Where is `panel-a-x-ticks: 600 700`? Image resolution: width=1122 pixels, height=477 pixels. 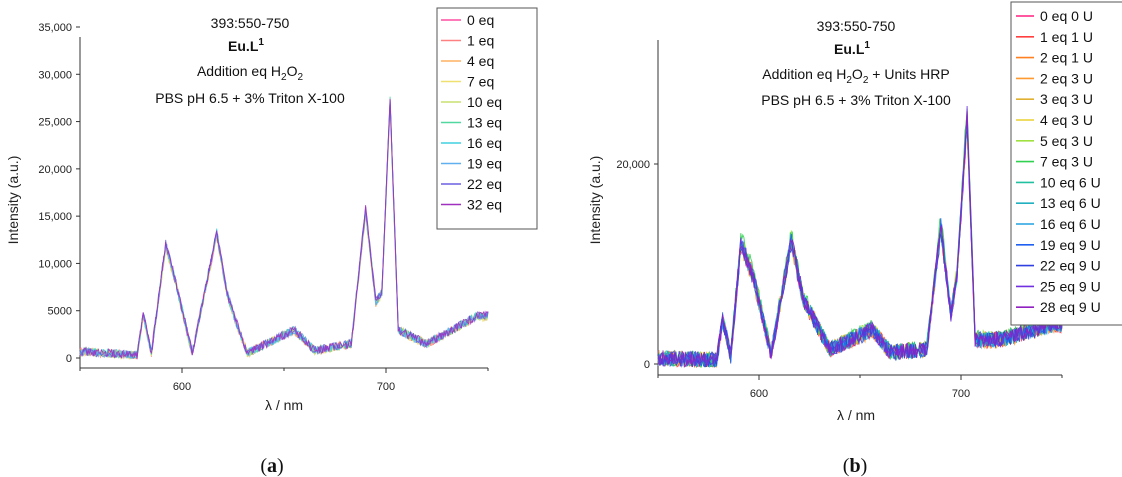
panel-a-x-ticks: 600 700 is located at coordinates (284, 380).